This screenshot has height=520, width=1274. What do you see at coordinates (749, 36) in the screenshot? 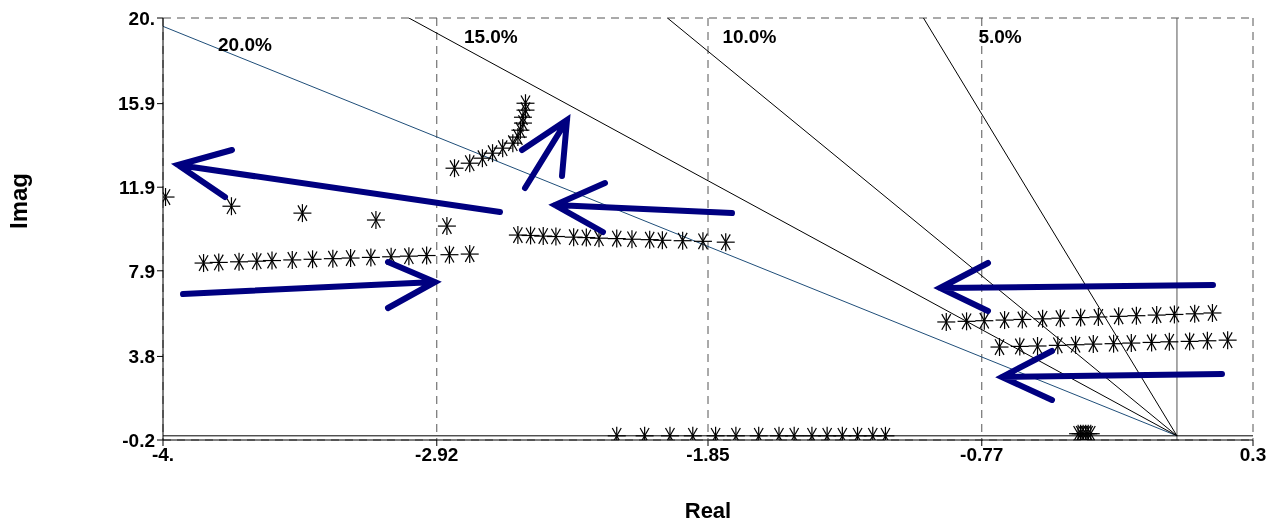
I see `series-label: 10.0%` at bounding box center [749, 36].